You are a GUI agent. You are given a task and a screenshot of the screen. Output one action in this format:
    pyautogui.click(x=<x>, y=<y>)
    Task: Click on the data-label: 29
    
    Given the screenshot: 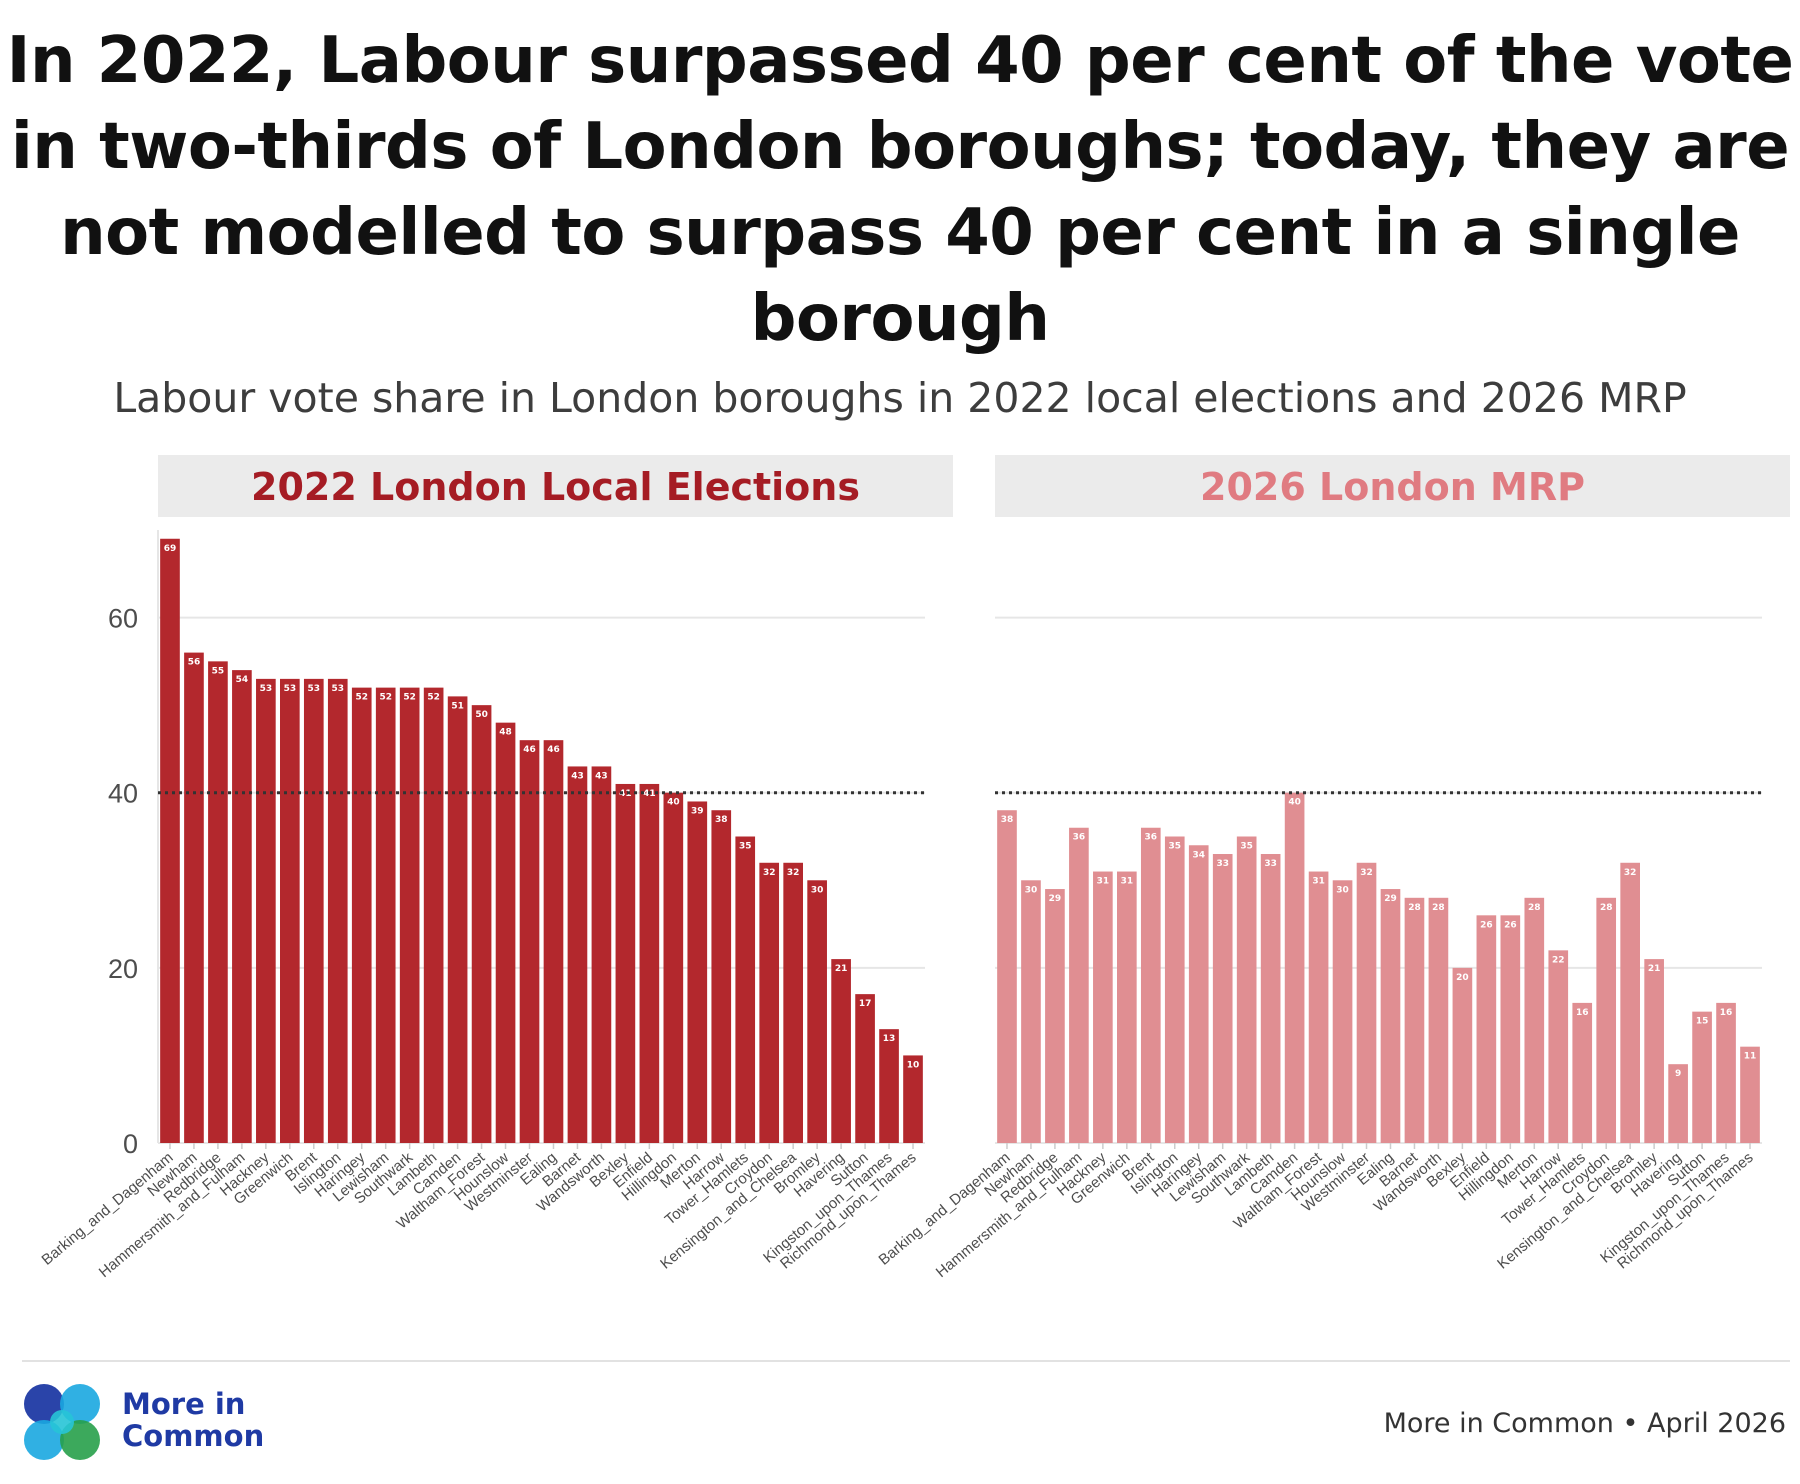 What is the action you would take?
    pyautogui.click(x=1390, y=899)
    